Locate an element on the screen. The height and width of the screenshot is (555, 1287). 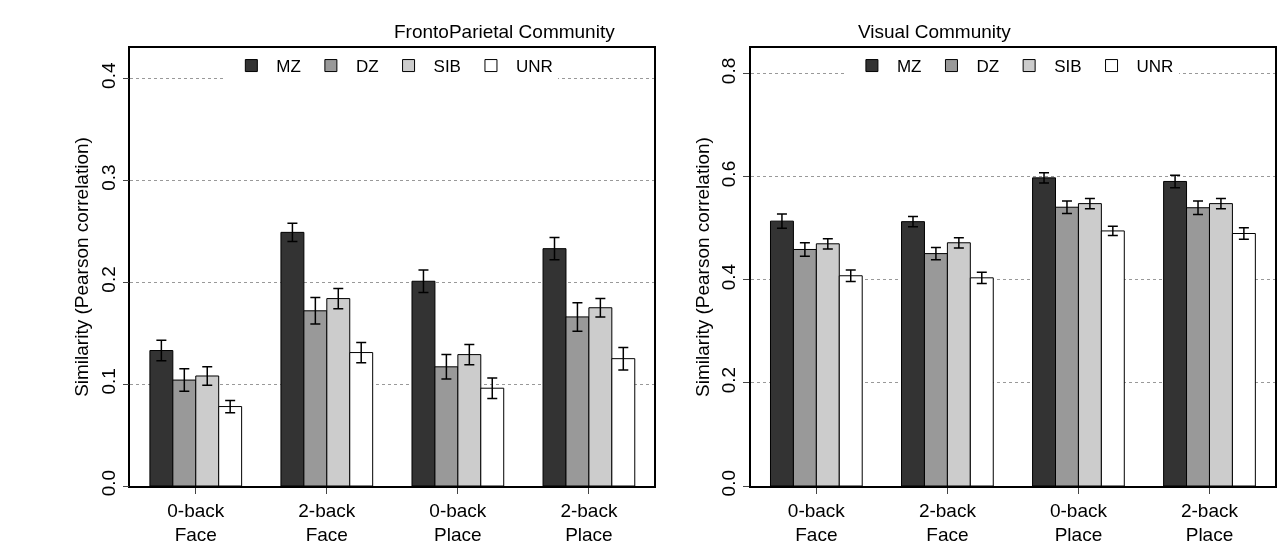
y-tick-label: 0.6 is located at coordinates (729, 174).